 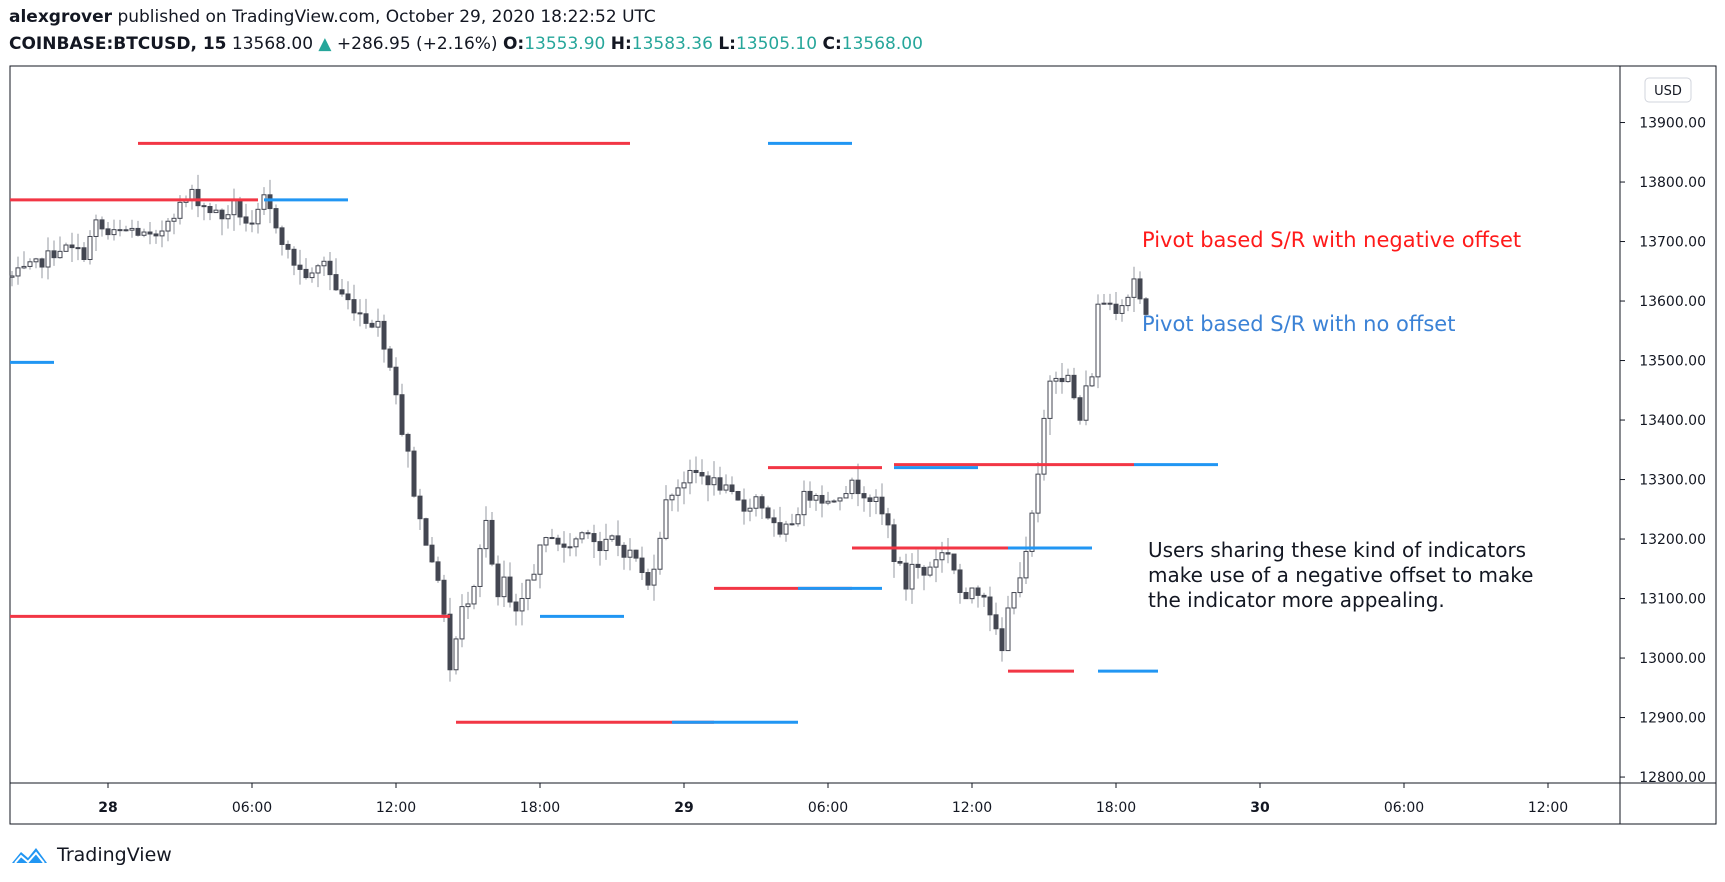 What do you see at coordinates (118, 44) in the screenshot?
I see `symbol-label: COINBASE:BTCUSD, 15` at bounding box center [118, 44].